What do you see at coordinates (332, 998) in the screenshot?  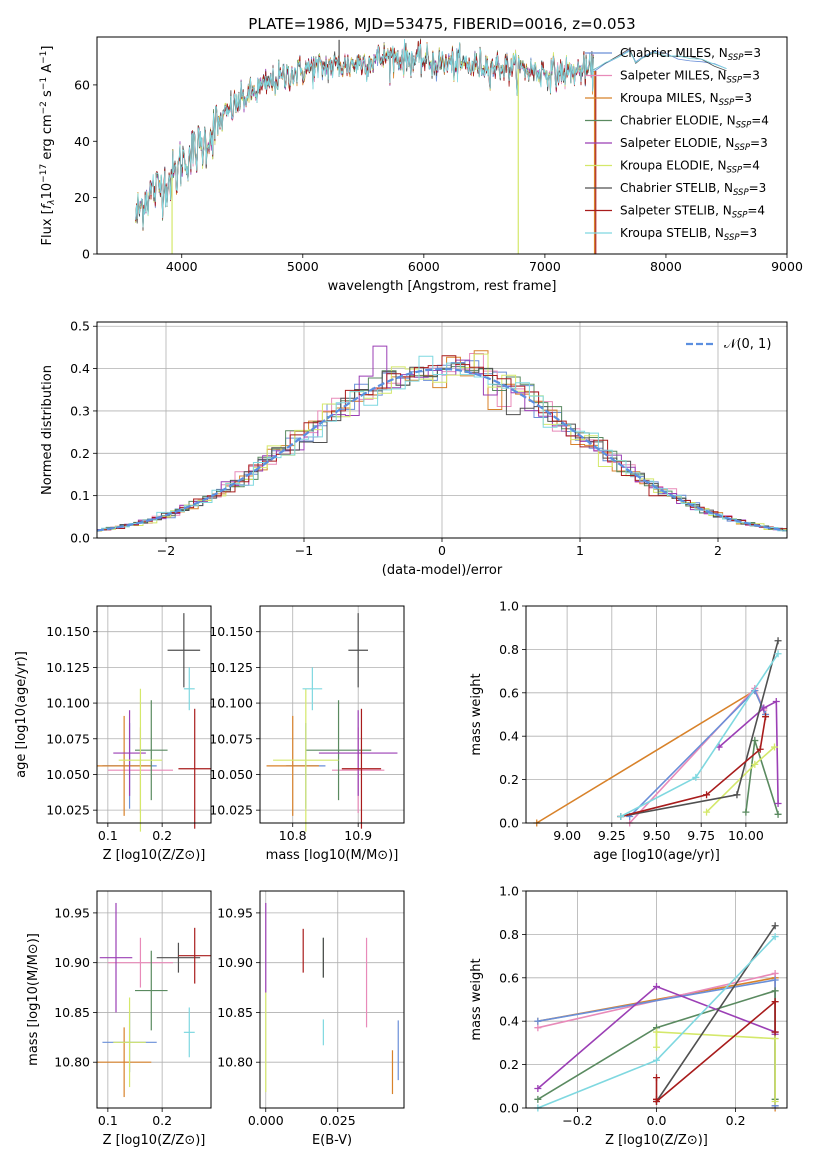 I see `mass-vs-ebv-points` at bounding box center [332, 998].